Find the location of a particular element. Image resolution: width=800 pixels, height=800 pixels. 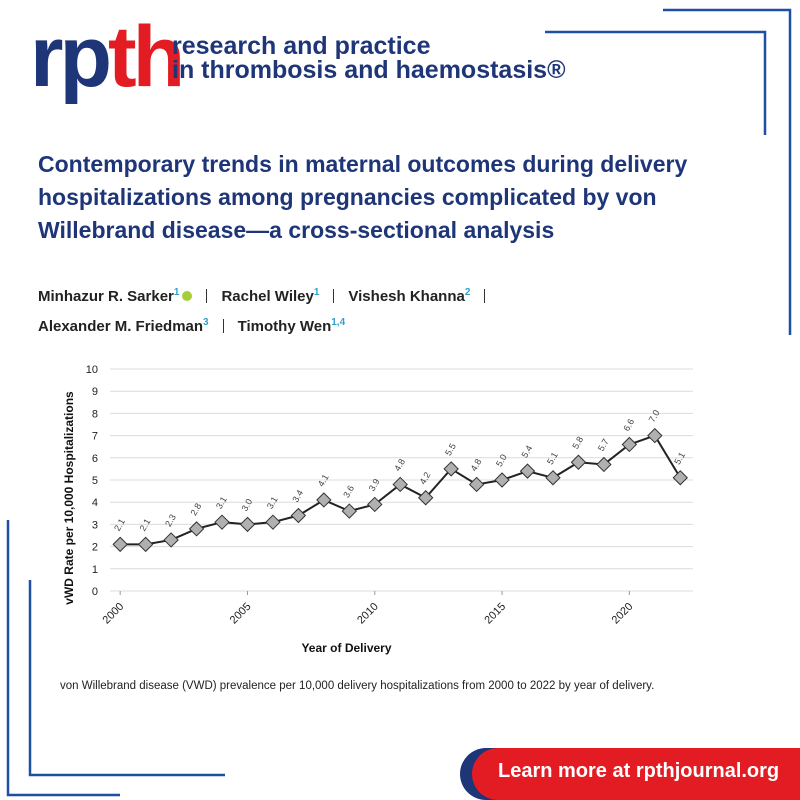

y-tick-label: 9 is located at coordinates (95, 392).